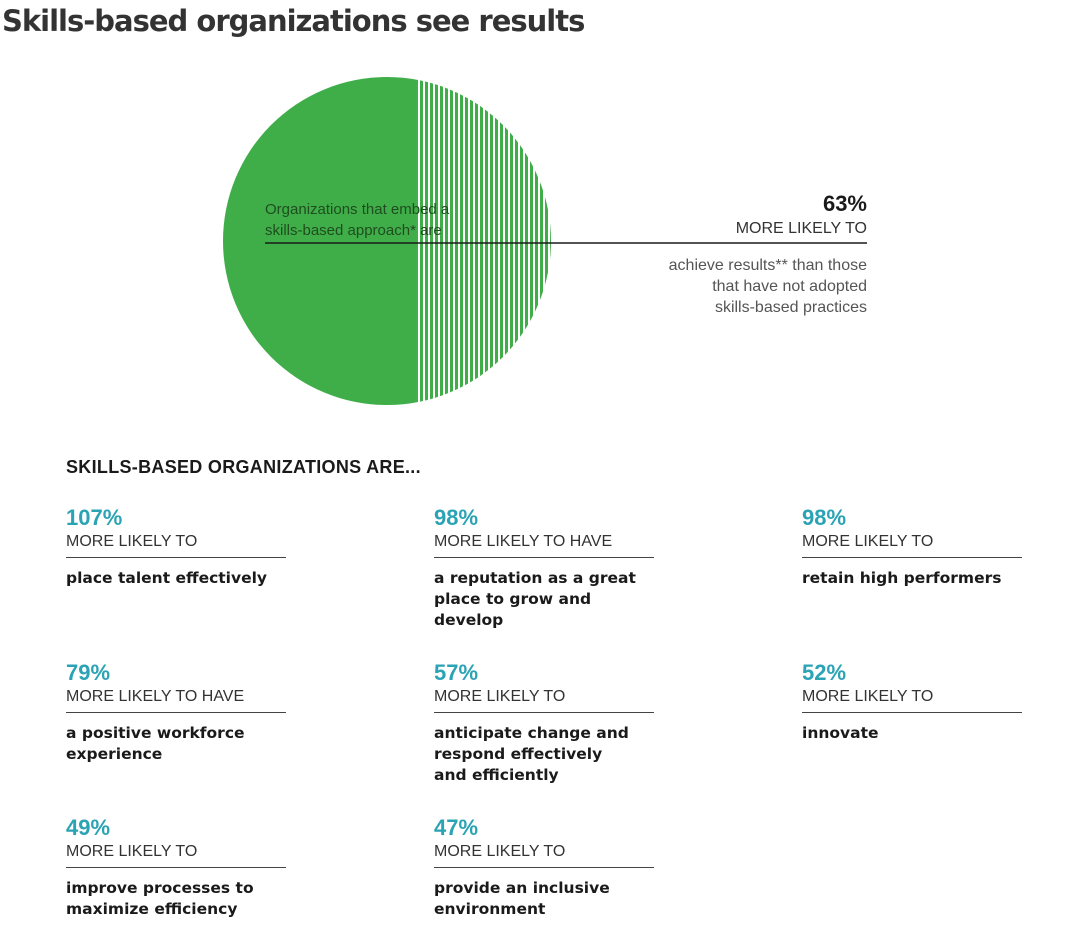 This screenshot has height=935, width=1071. What do you see at coordinates (912, 733) in the screenshot?
I see `stat-description: innovate` at bounding box center [912, 733].